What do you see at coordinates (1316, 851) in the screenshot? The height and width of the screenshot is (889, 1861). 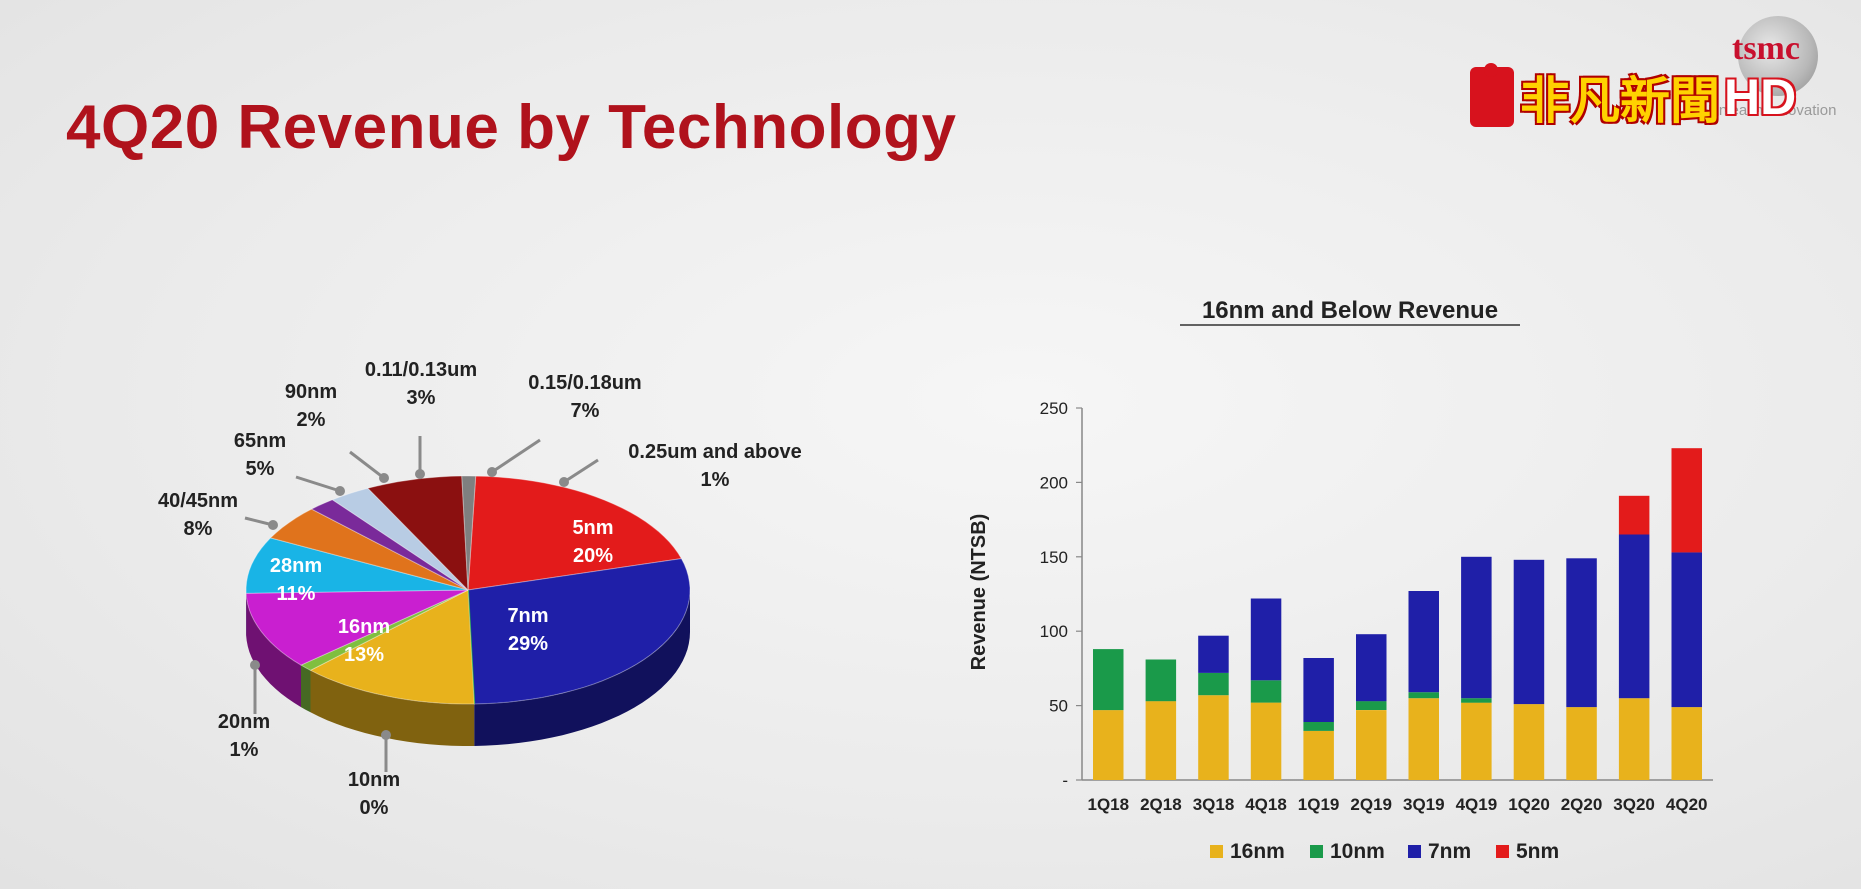 I see `legend-swatch-10nm` at bounding box center [1316, 851].